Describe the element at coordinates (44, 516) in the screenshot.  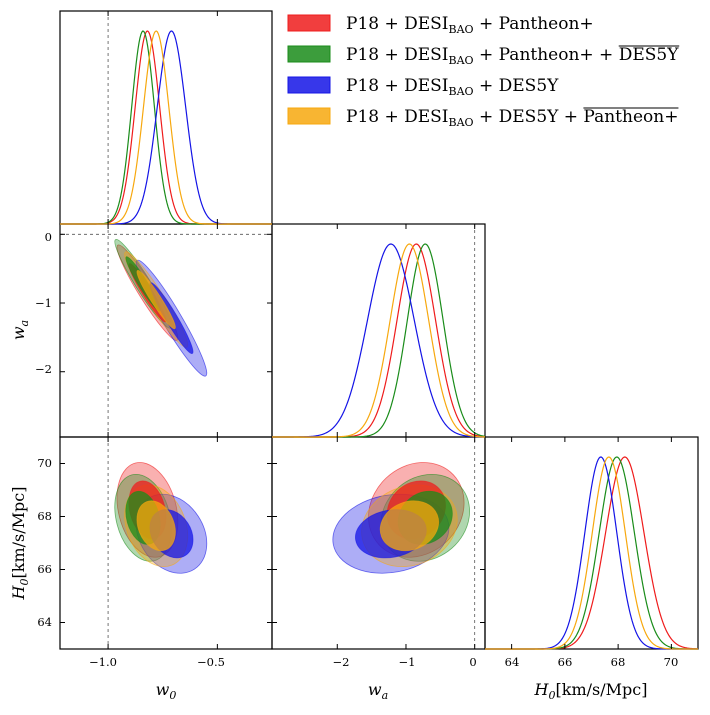
I see `tick-label-h0-y: 68` at that location.